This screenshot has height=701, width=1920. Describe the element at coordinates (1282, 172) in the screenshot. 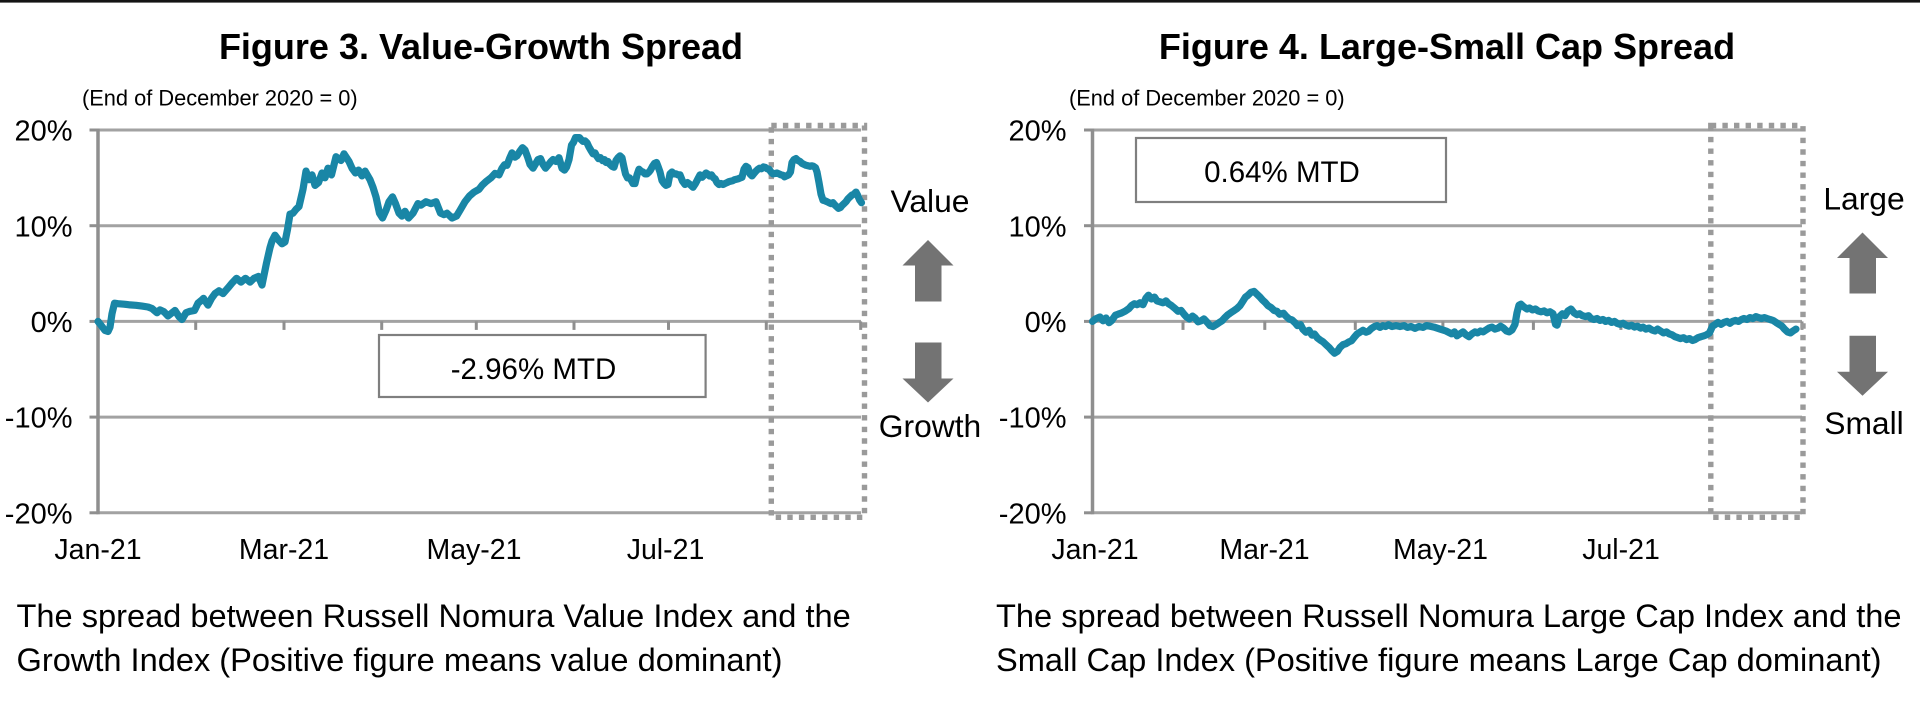

I see `svg-text: 0.64% MTD` at that location.